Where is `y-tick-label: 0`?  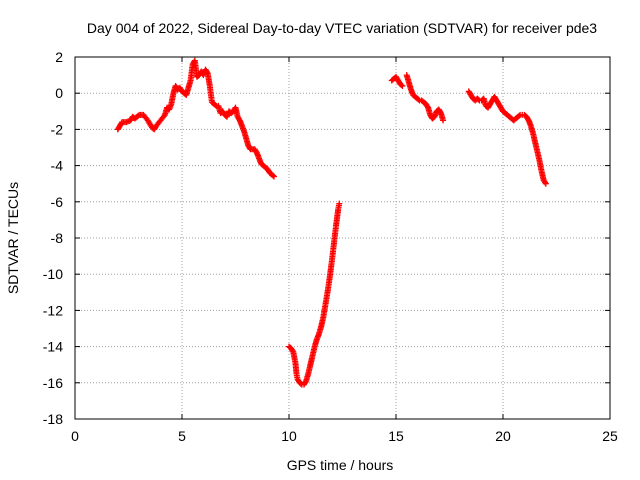 y-tick-label: 0 is located at coordinates (59, 93).